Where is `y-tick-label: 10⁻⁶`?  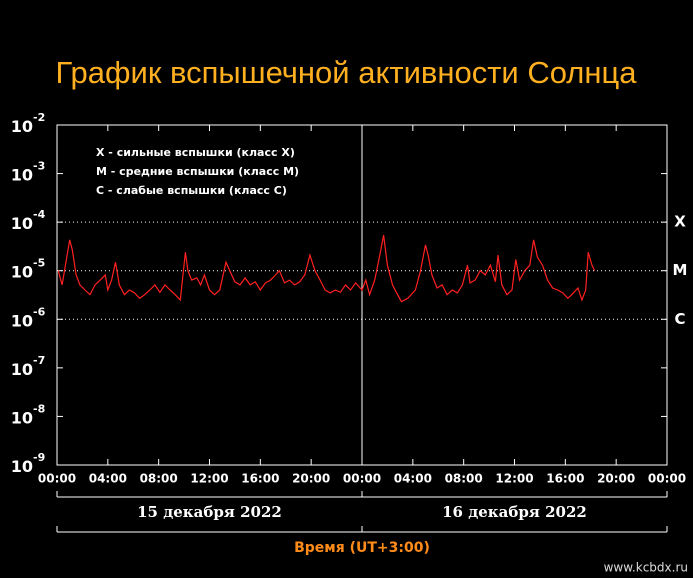
y-tick-label: 10⁻⁶ is located at coordinates (28, 317).